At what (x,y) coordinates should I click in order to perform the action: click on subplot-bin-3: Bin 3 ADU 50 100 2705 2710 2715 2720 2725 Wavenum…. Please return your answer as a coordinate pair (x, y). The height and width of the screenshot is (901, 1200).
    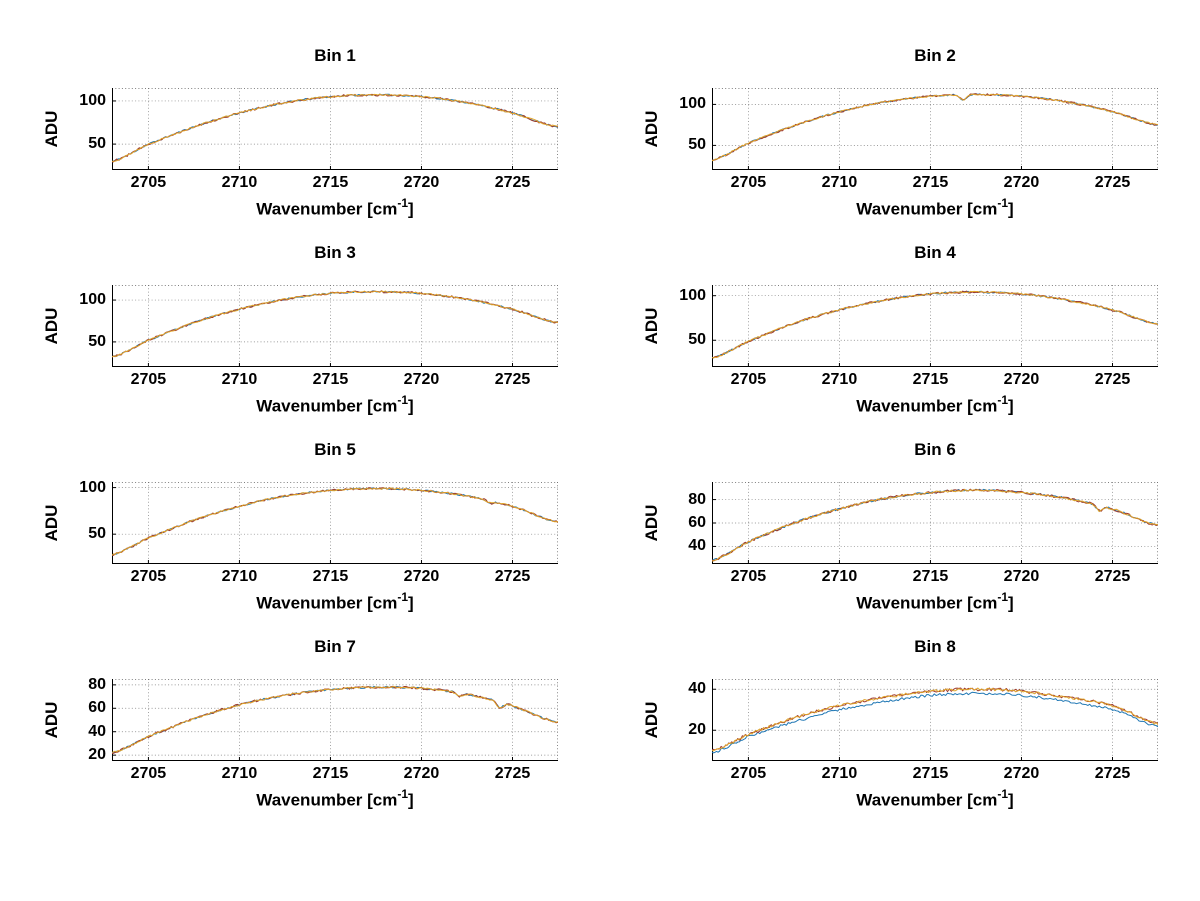
    Looking at the image, I should click on (300, 335).